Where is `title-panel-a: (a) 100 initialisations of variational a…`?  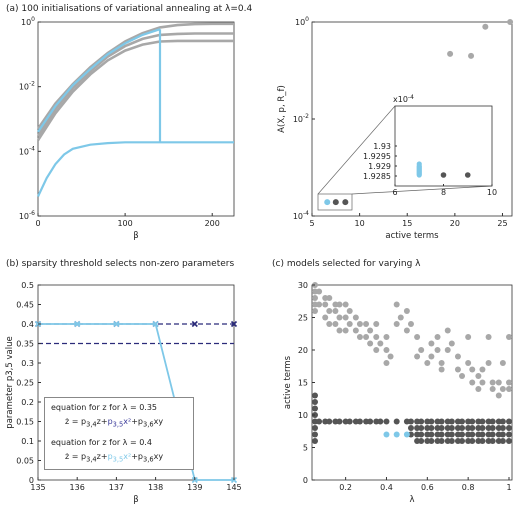 title-panel-a: (a) 100 initialisations of variational a… is located at coordinates (129, 9).